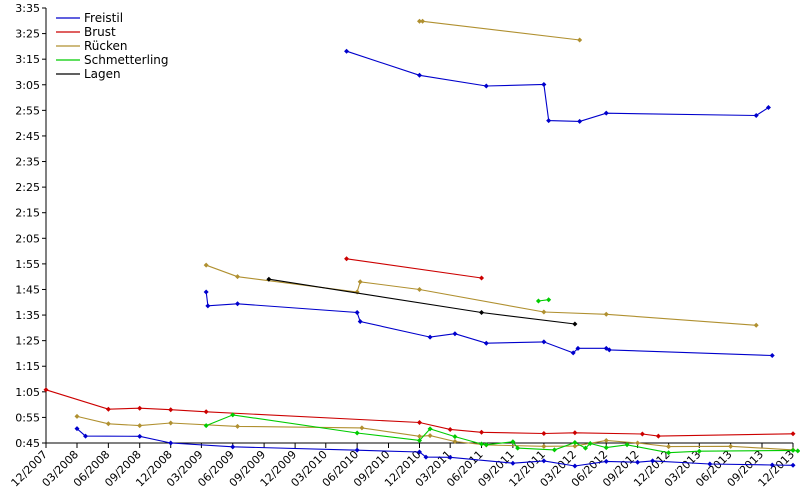  I want to click on y-tick-label: 1:25, so click(27, 341).